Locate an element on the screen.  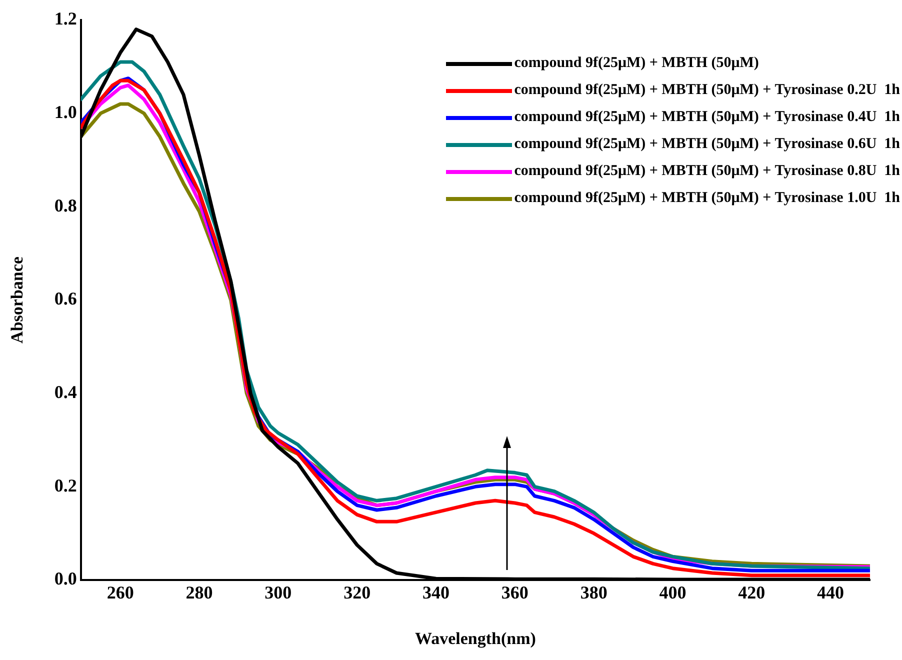
x-tick-label: 260 is located at coordinates (120, 592).